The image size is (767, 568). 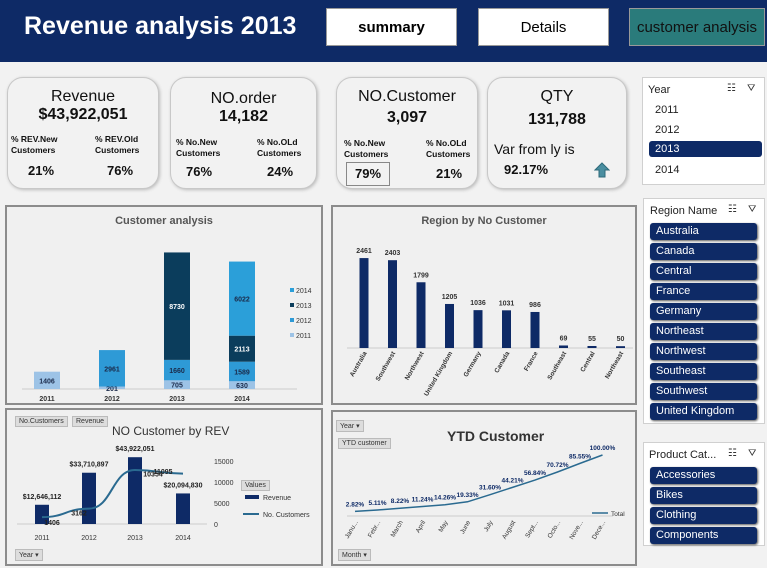 I want to click on data-label: 2403, so click(x=393, y=253).